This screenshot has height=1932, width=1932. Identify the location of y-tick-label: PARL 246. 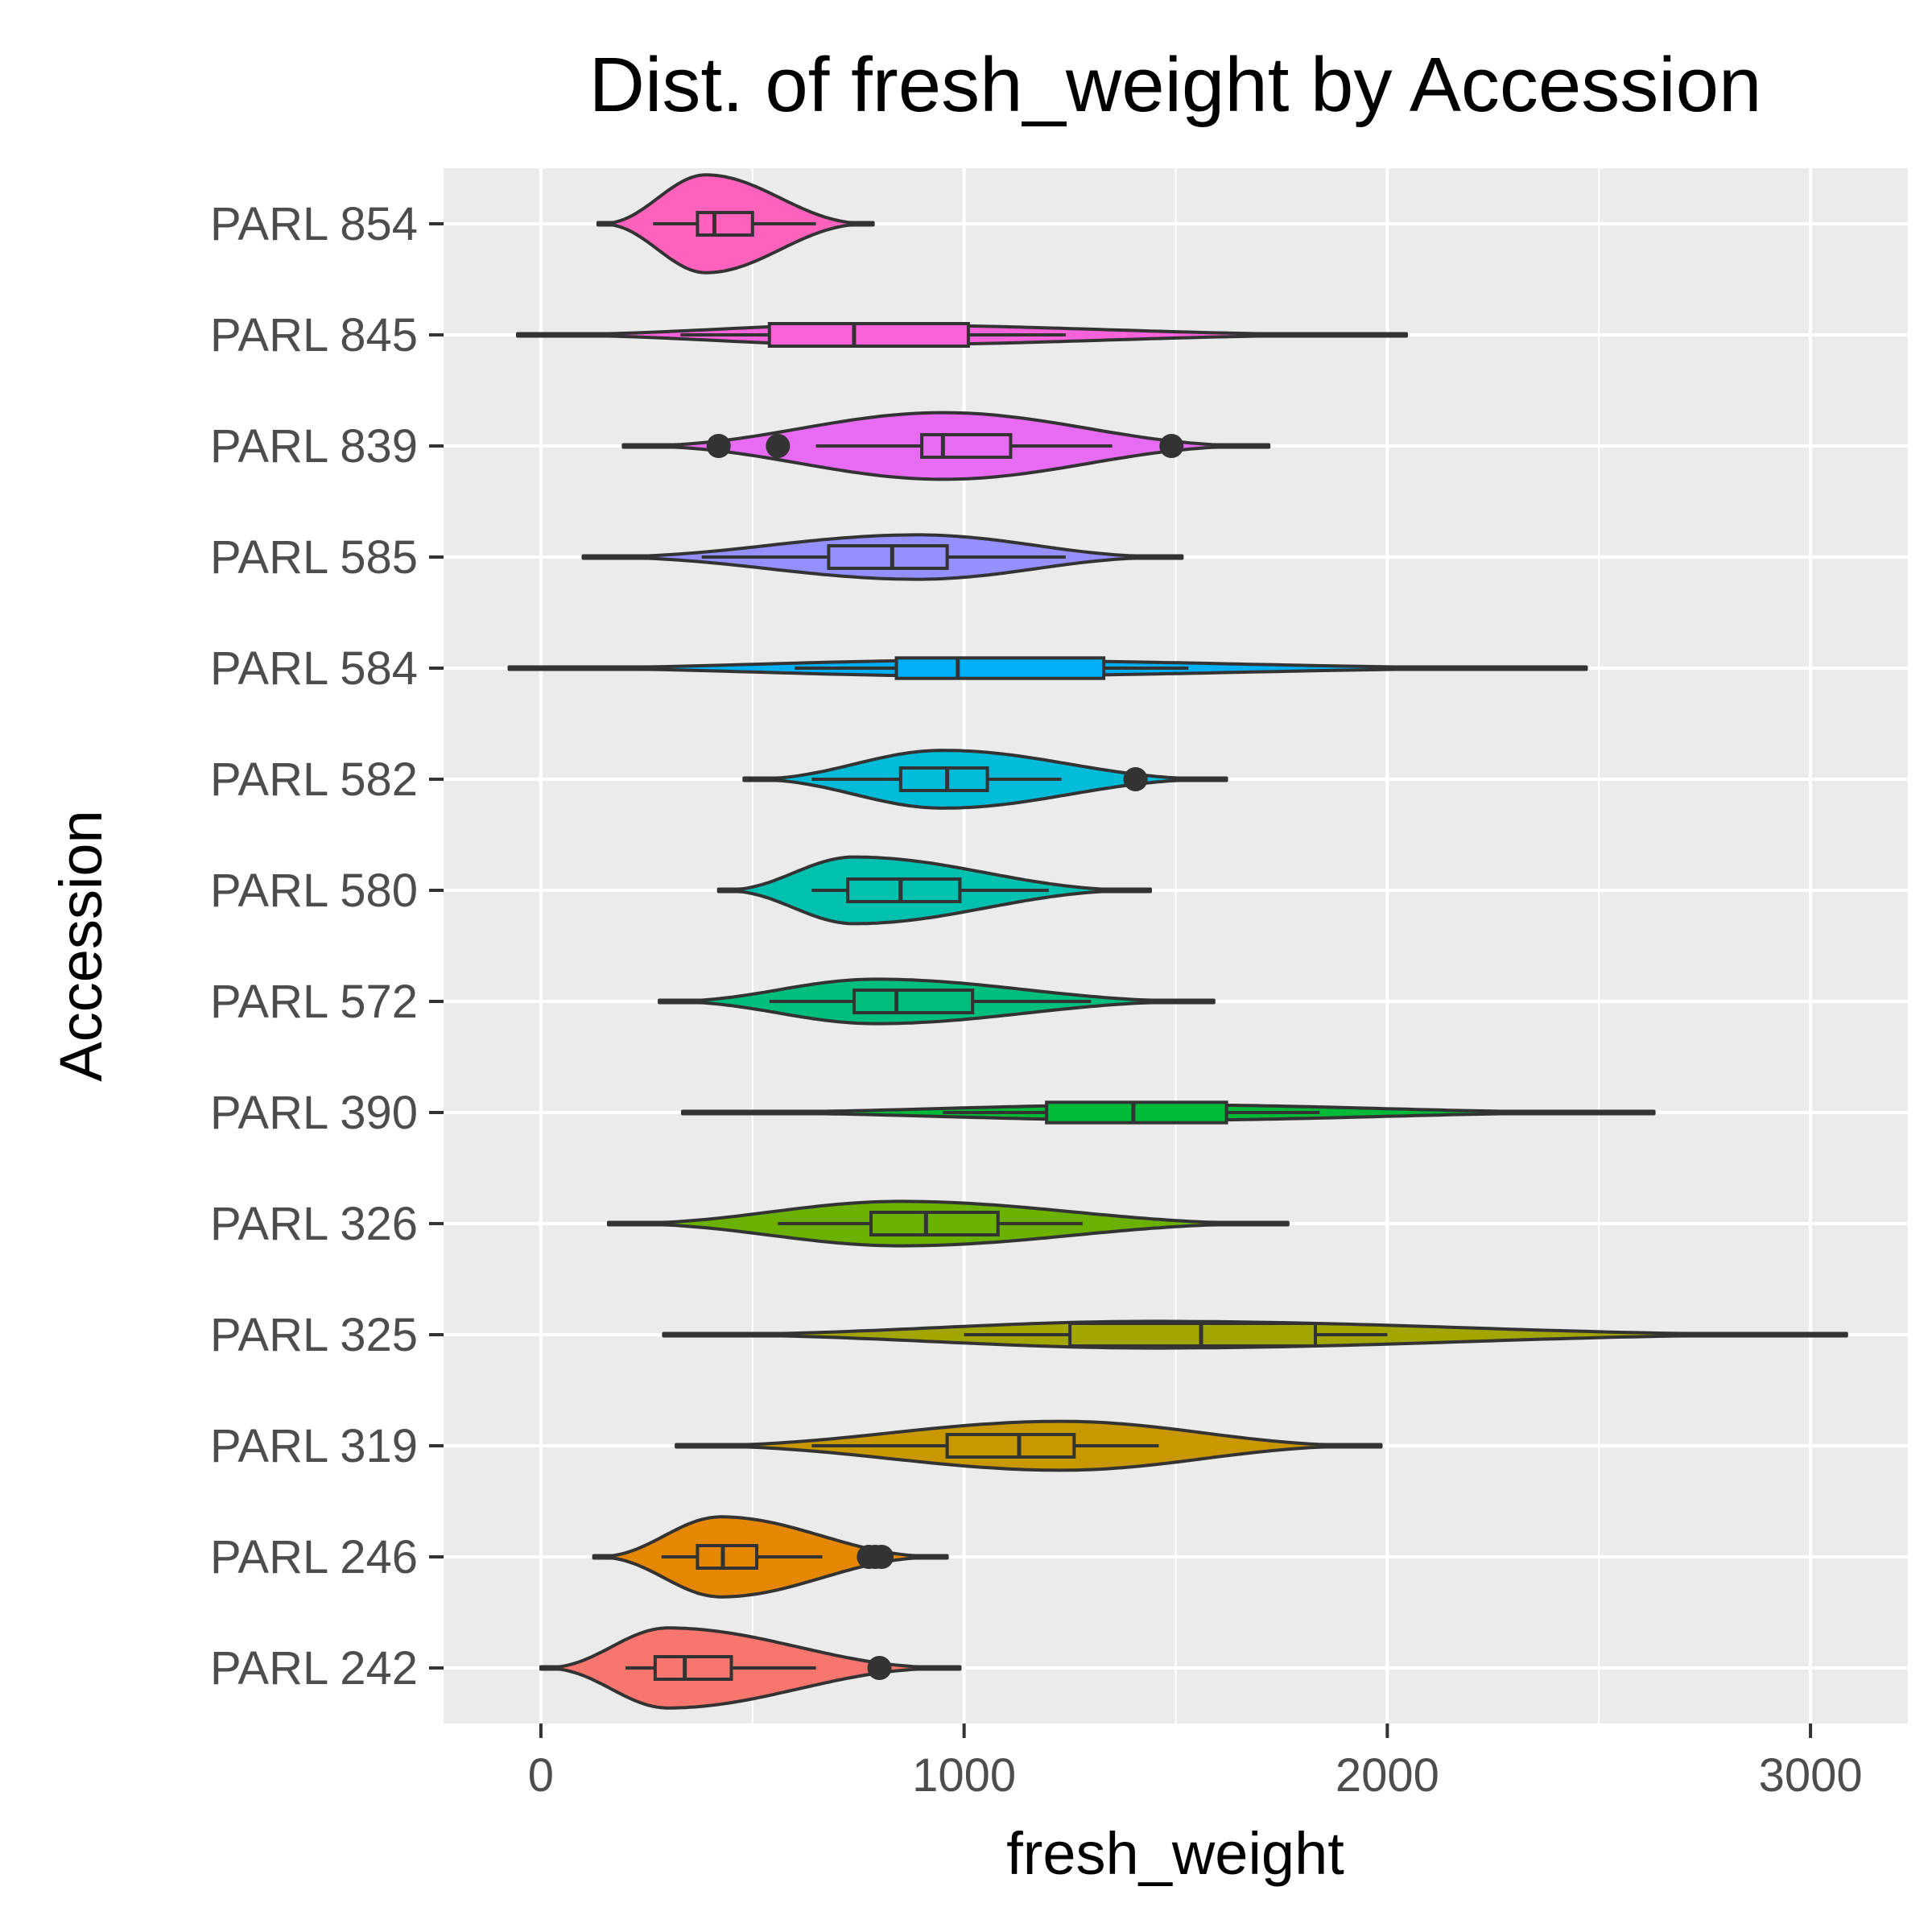
(314, 1557).